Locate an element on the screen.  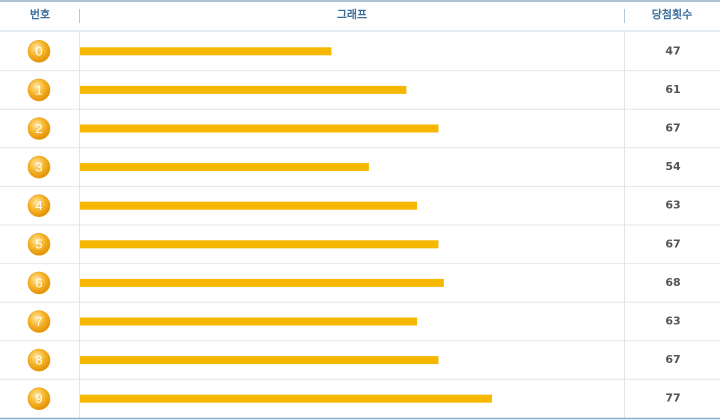
ball-number: 6 is located at coordinates (38, 282).